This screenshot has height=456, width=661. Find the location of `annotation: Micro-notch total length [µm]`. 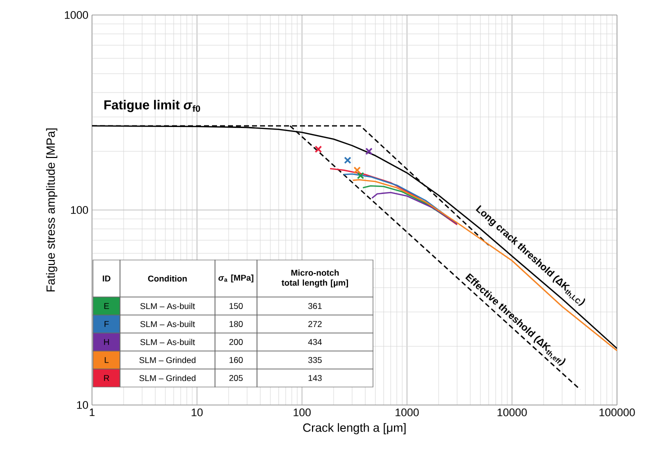

annotation: Micro-notch total length [µm] is located at coordinates (315, 279).